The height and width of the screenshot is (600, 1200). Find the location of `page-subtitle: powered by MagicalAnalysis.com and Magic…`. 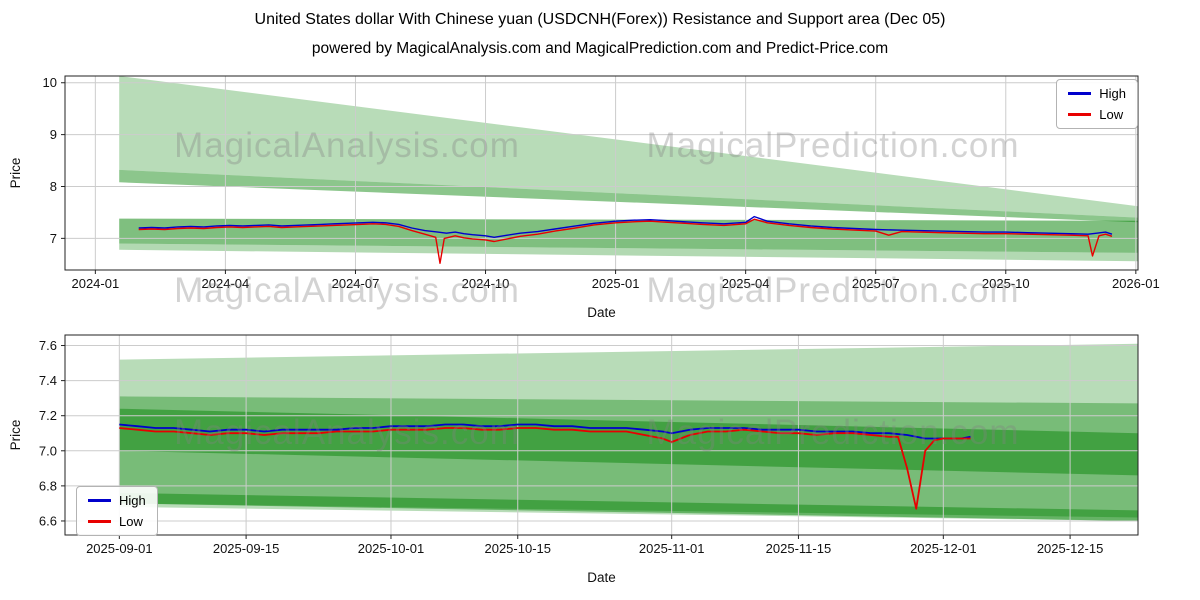

page-subtitle: powered by MagicalAnalysis.com and Magic… is located at coordinates (600, 48).